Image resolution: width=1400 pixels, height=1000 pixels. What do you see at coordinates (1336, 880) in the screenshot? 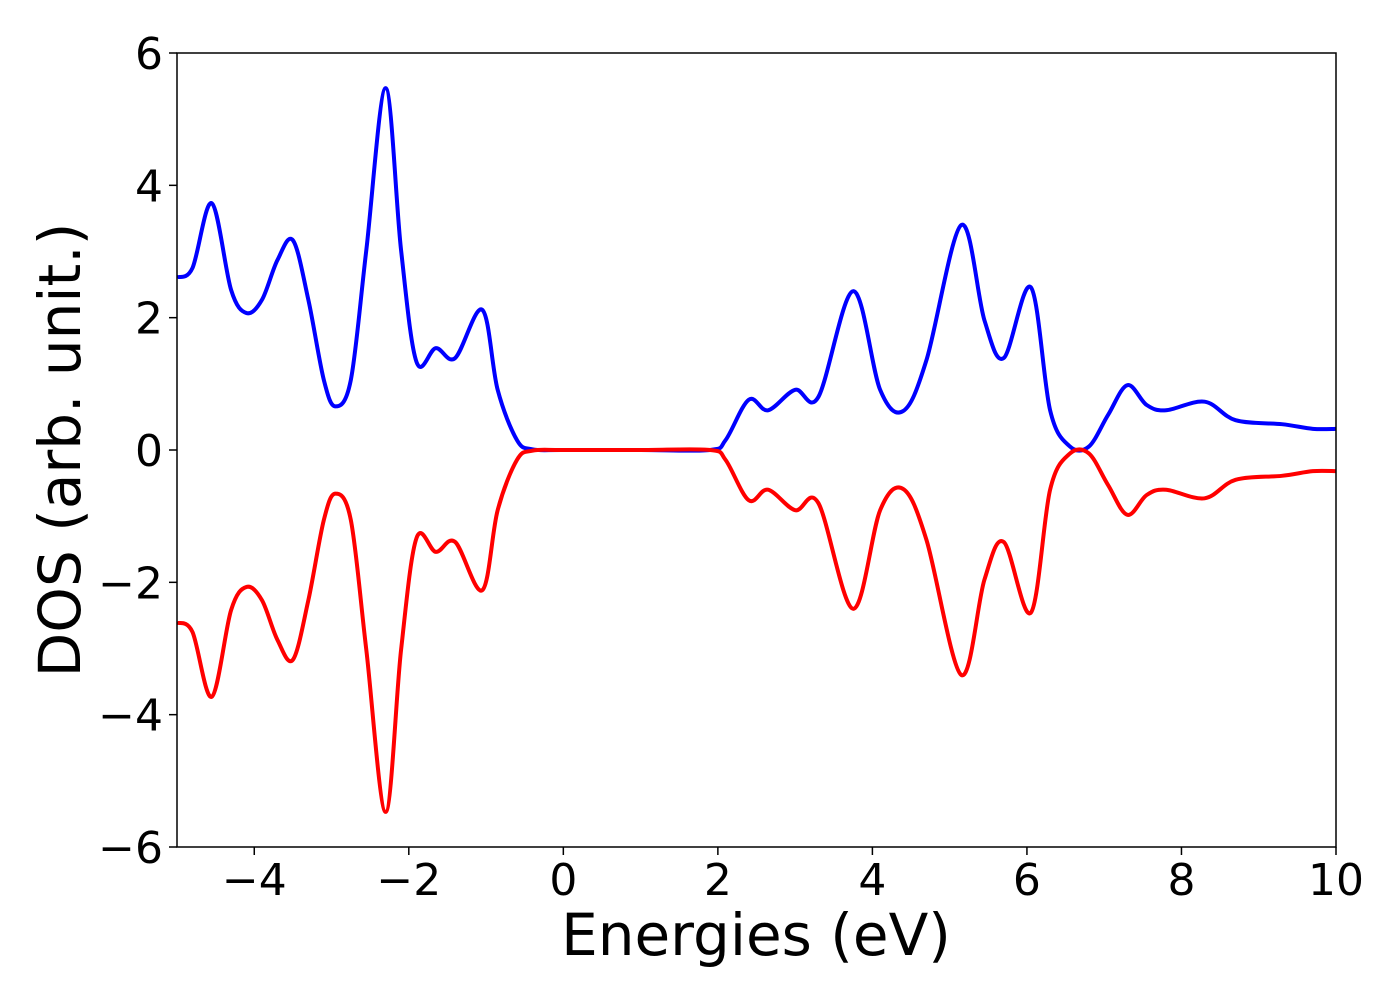
I see `x-tick-label: 10` at bounding box center [1336, 880].